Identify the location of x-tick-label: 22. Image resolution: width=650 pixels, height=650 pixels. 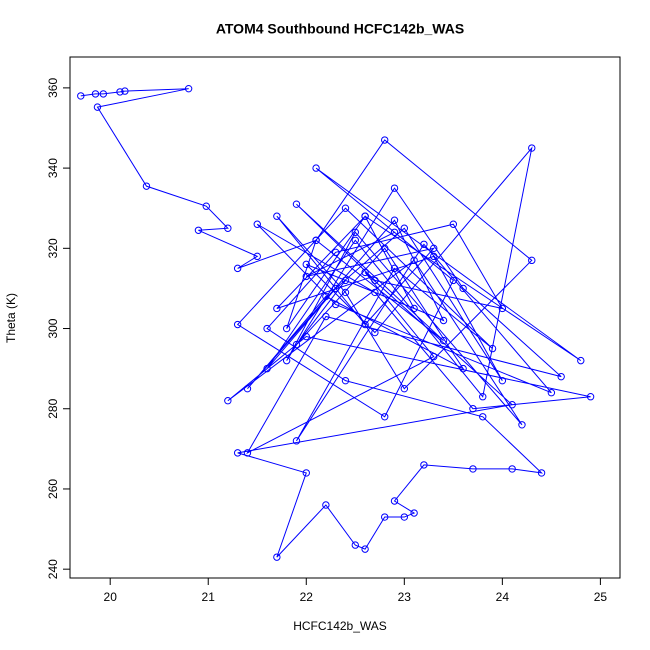
(307, 597).